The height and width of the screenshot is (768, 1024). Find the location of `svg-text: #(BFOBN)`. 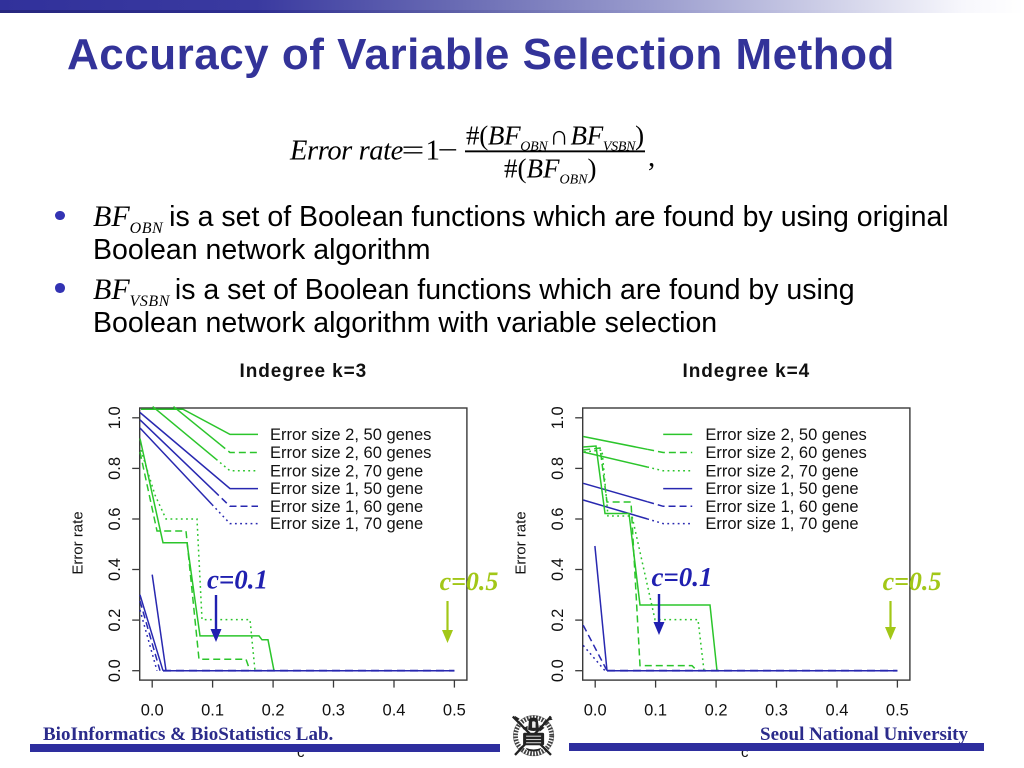

svg-text: #(BFOBN) is located at coordinates (550, 171).